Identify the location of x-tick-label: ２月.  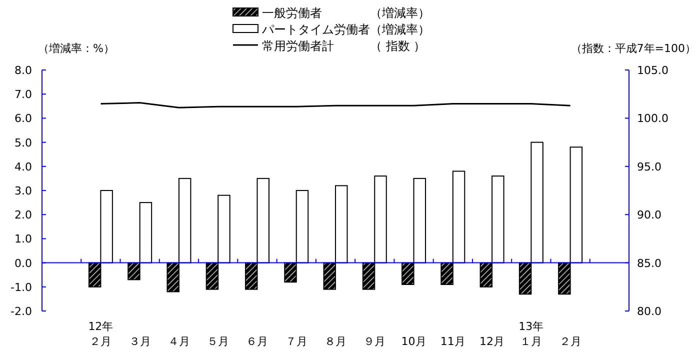
(570, 341).